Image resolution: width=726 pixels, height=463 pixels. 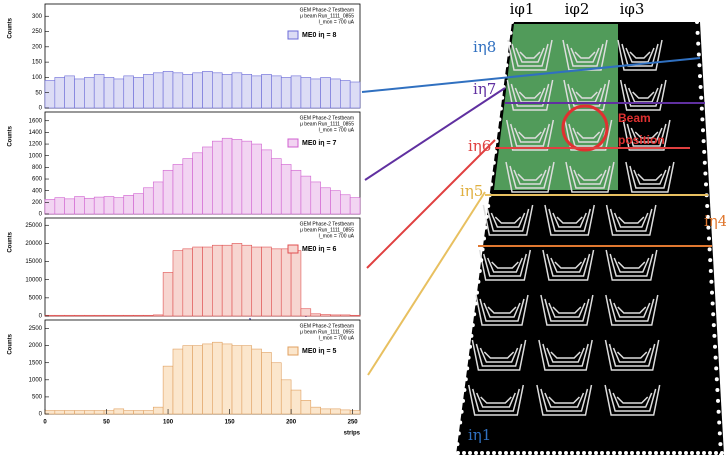 What do you see at coordinates (36, 346) in the screenshot?
I see `y-tick-label: 2000` at bounding box center [36, 346].